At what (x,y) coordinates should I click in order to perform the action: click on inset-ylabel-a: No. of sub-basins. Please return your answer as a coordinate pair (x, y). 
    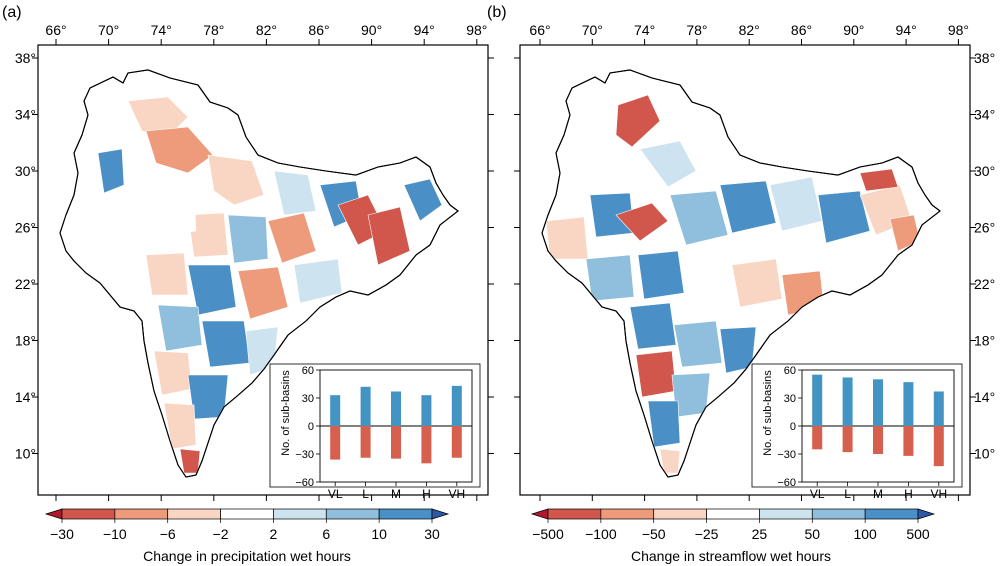
    Looking at the image, I should click on (286, 413).